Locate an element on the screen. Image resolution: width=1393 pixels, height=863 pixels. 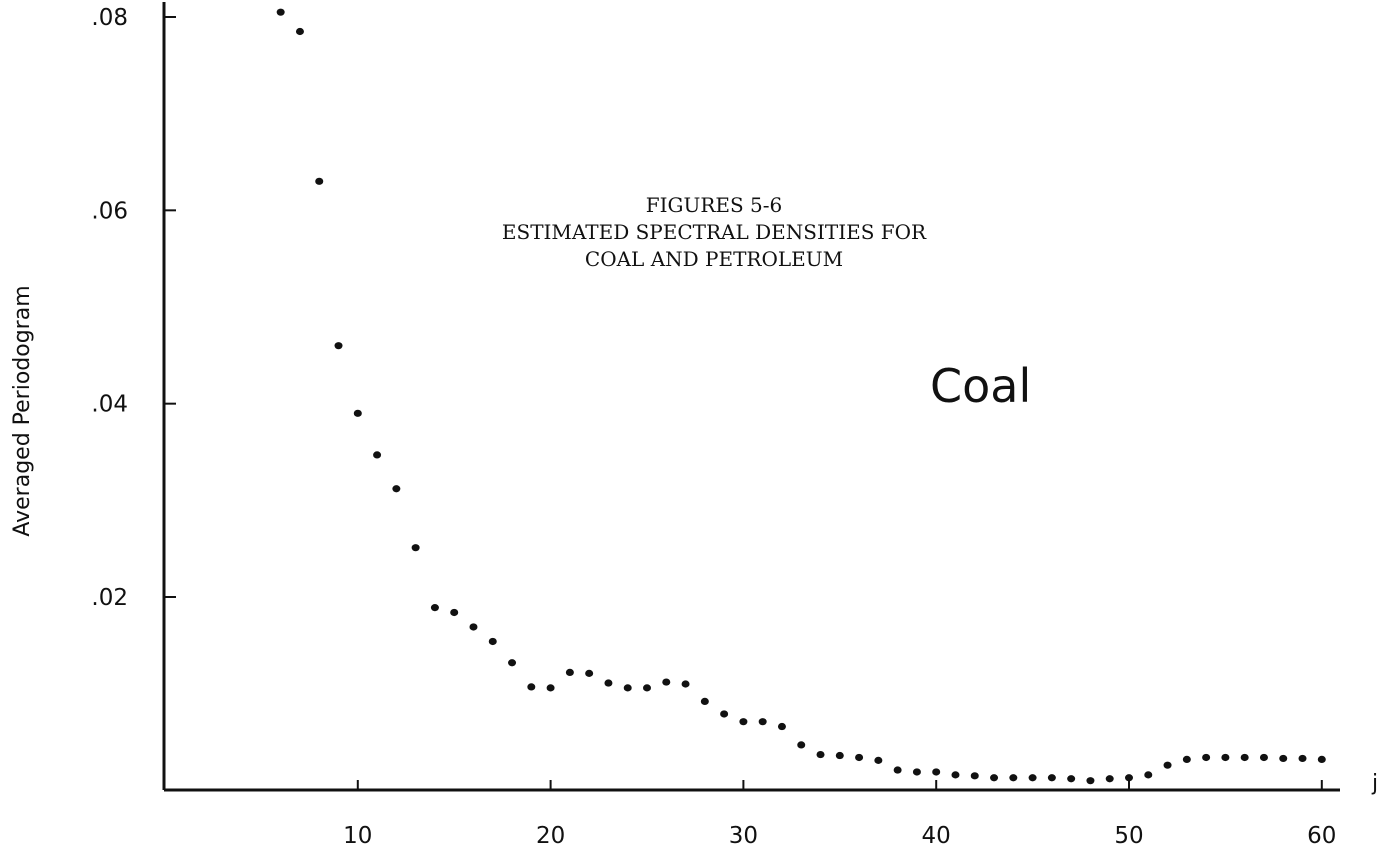
x-tick-label: 30 is located at coordinates (743, 836).